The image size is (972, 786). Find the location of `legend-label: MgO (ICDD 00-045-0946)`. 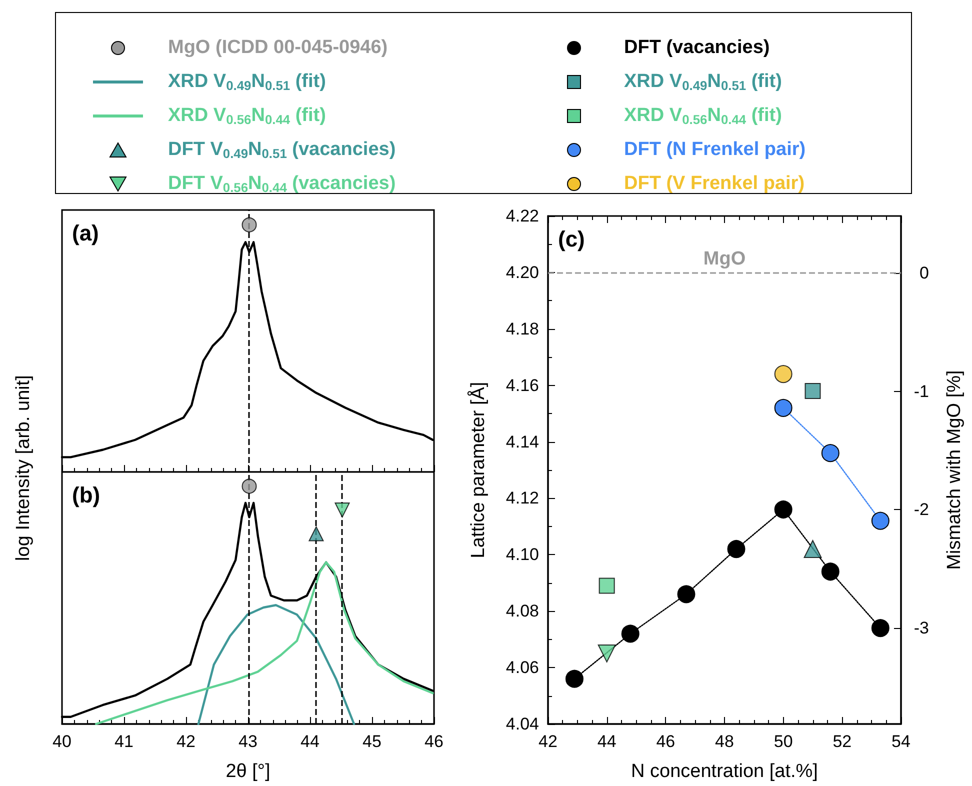

legend-label: MgO (ICDD 00-045-0946) is located at coordinates (278, 48).